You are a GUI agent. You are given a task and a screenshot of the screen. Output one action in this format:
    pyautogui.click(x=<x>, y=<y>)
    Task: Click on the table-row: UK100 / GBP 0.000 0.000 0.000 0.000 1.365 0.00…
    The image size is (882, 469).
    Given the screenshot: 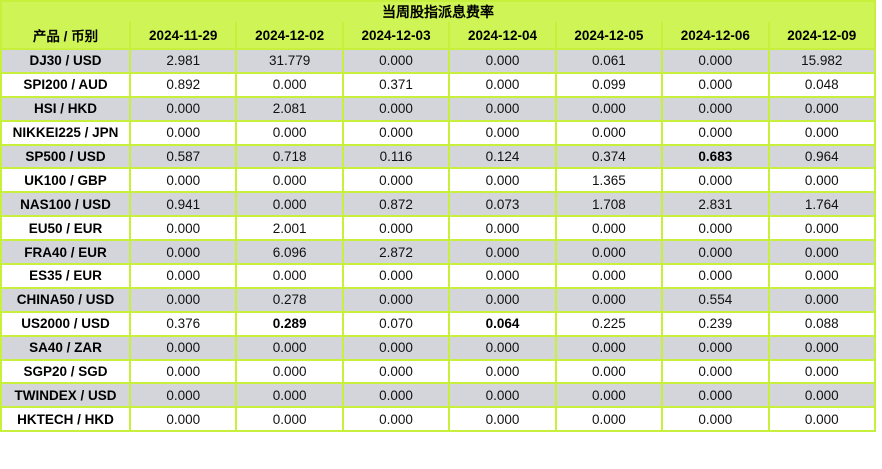 What is the action you would take?
    pyautogui.click(x=438, y=180)
    